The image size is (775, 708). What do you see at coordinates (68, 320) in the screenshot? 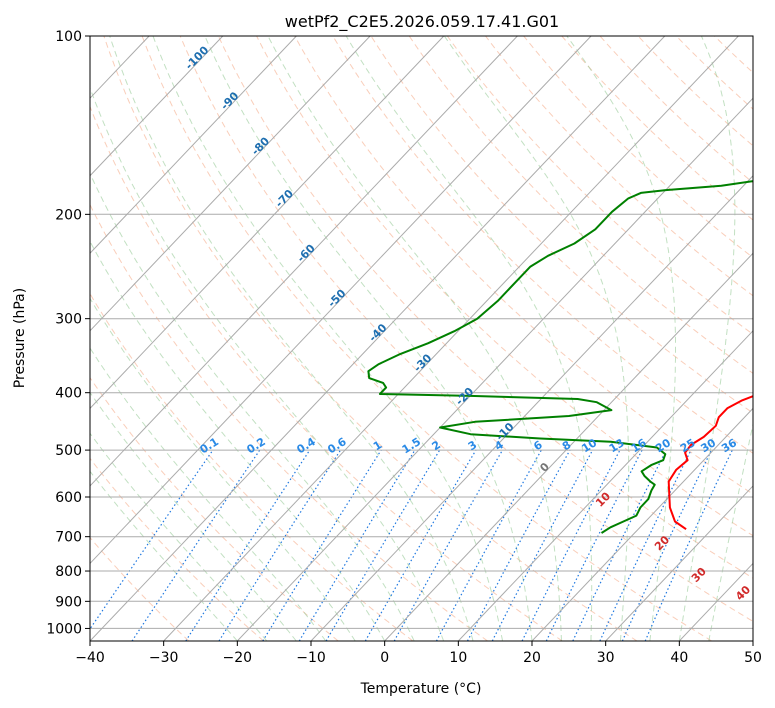
I see `y-tick-label: 300` at bounding box center [68, 320].